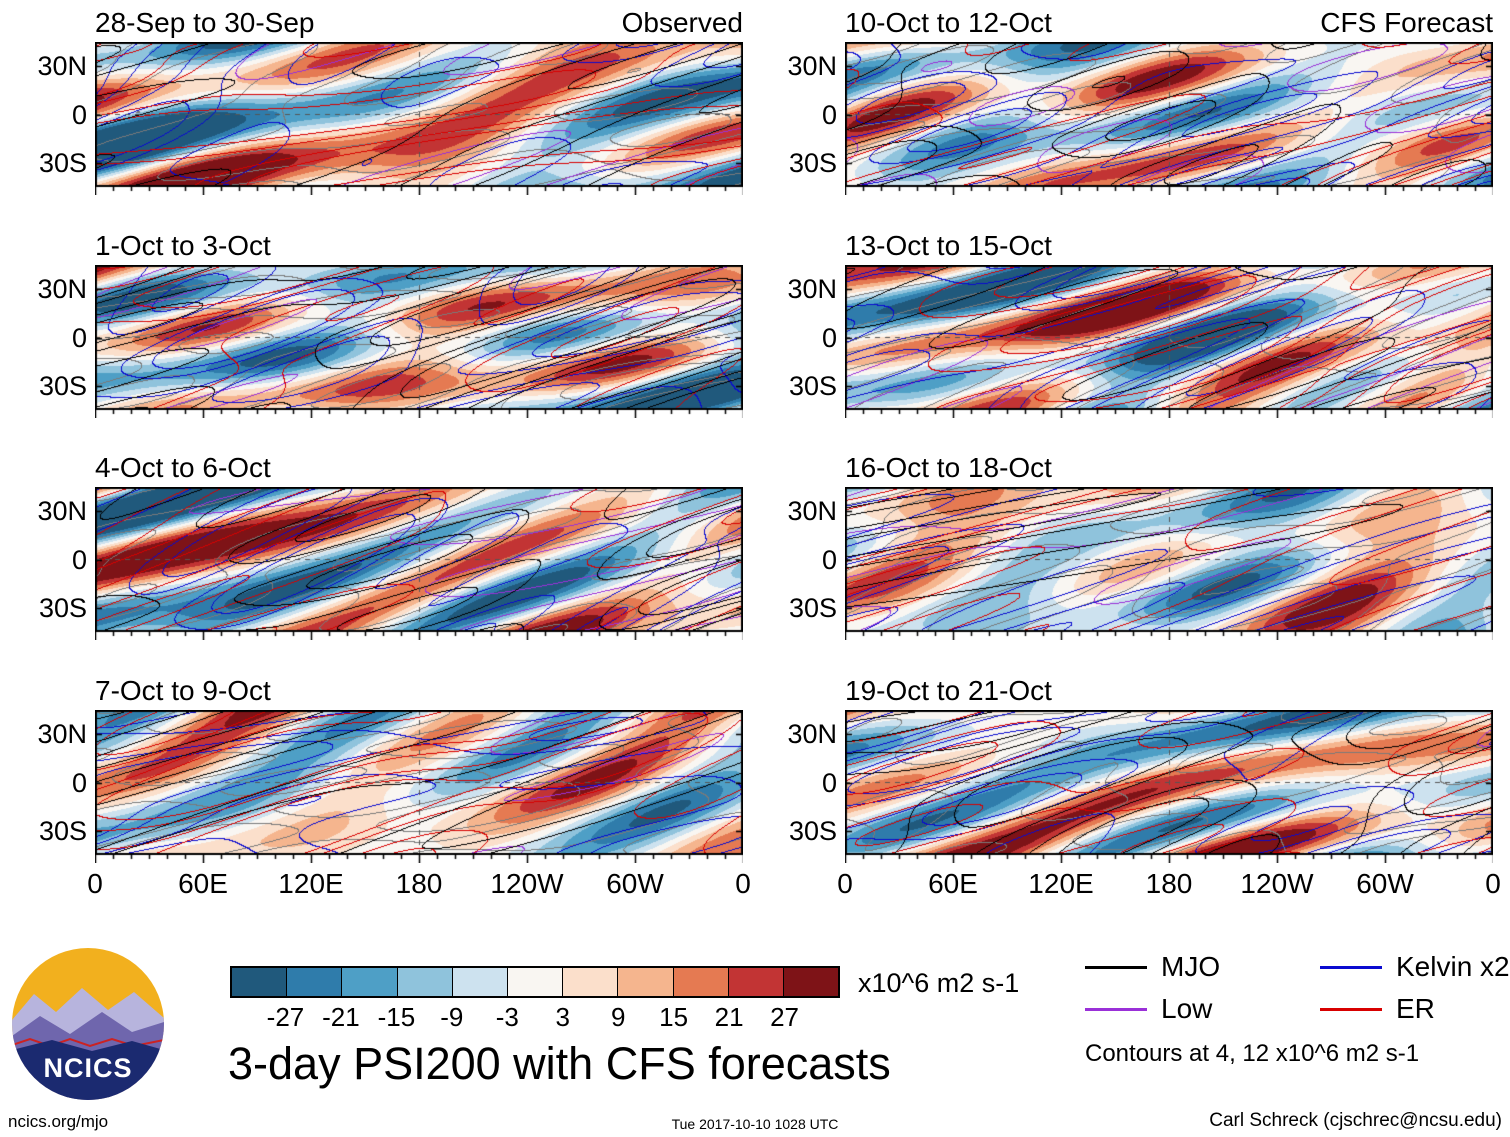 The height and width of the screenshot is (1137, 1510). What do you see at coordinates (285, 1017) in the screenshot?
I see `colorbar-tick-label: -27` at bounding box center [285, 1017].